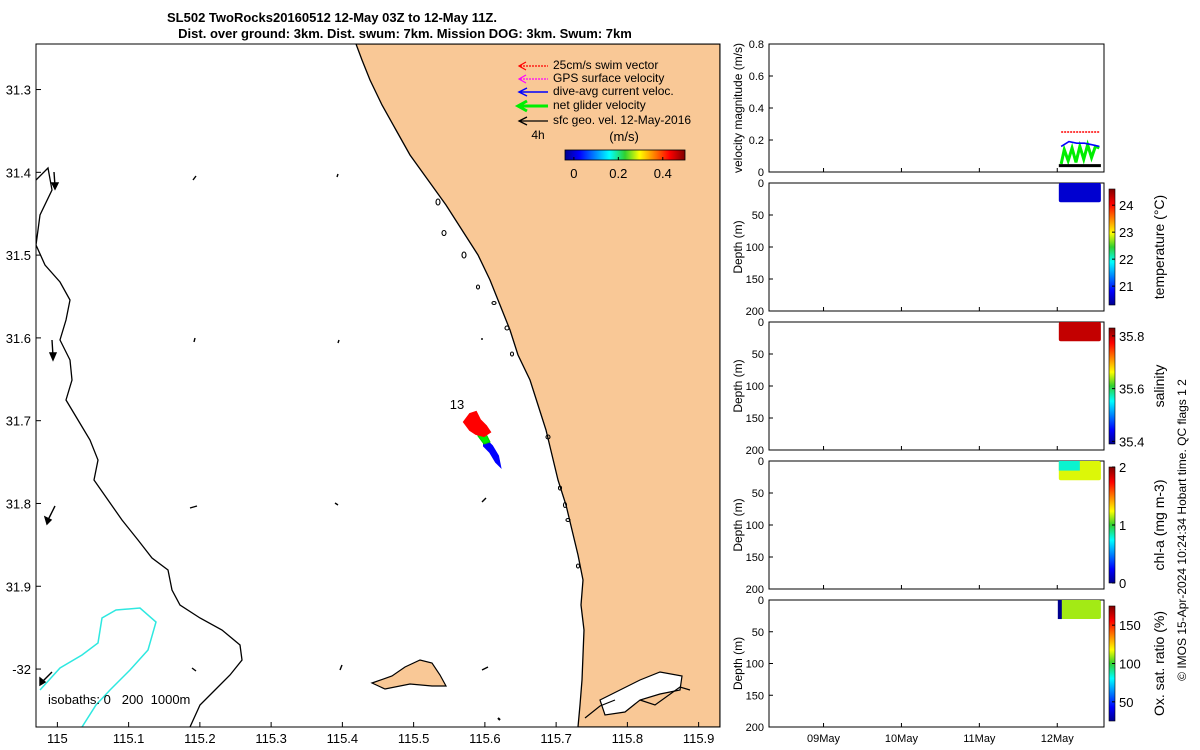 The width and height of the screenshot is (1200, 750). I want to click on map-x-tick-label: 115.5, so click(414, 738).